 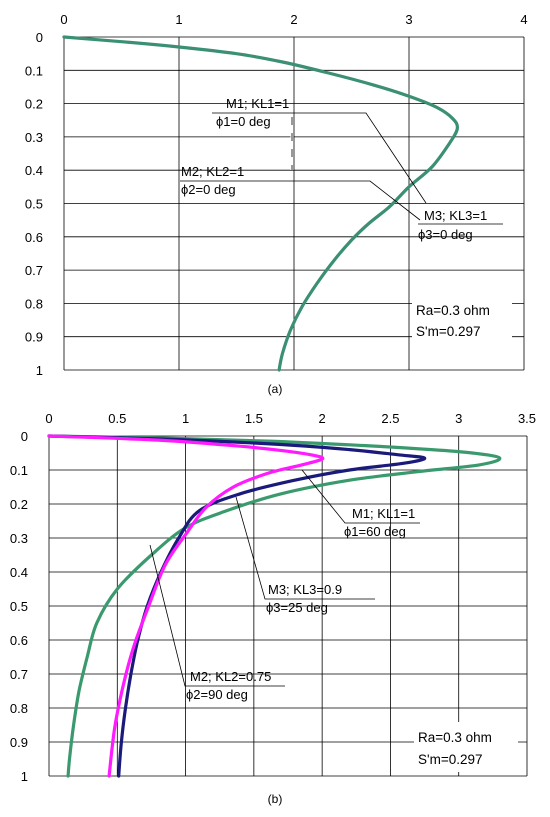 I want to click on annotation-leaders-b, so click(x=284, y=578).